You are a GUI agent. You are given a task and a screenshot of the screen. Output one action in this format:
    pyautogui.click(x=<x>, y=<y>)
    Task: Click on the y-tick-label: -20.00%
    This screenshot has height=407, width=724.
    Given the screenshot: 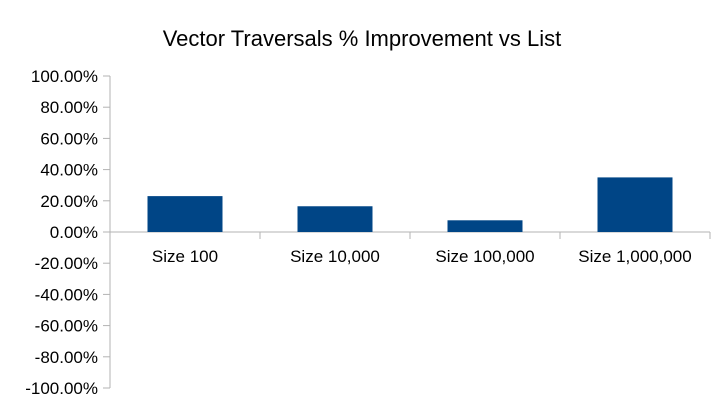 What is the action you would take?
    pyautogui.click(x=66, y=263)
    